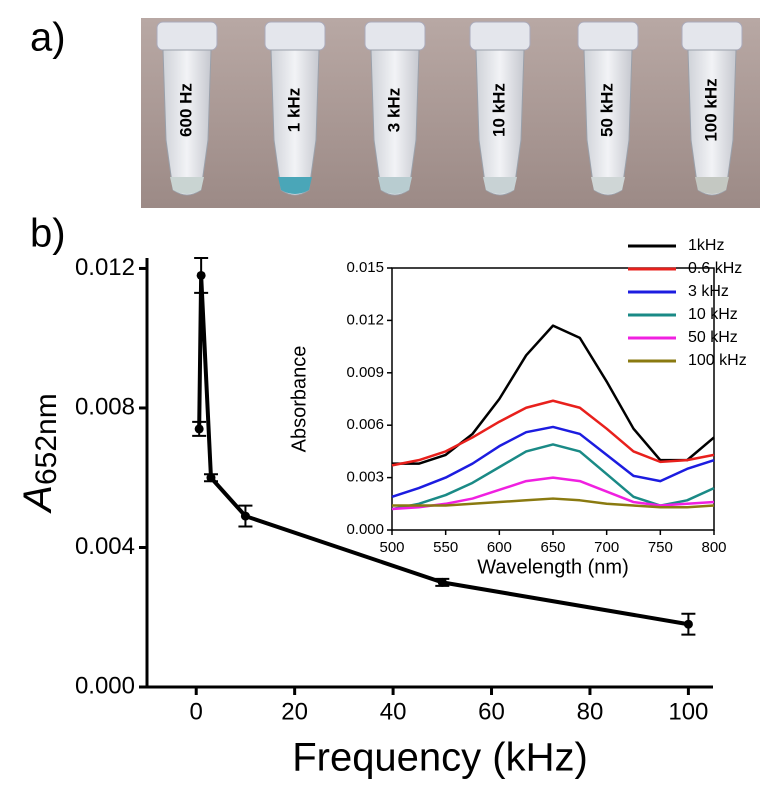  What do you see at coordinates (365, 267) in the screenshot?
I see `y-tick-label: 0.015` at bounding box center [365, 267].